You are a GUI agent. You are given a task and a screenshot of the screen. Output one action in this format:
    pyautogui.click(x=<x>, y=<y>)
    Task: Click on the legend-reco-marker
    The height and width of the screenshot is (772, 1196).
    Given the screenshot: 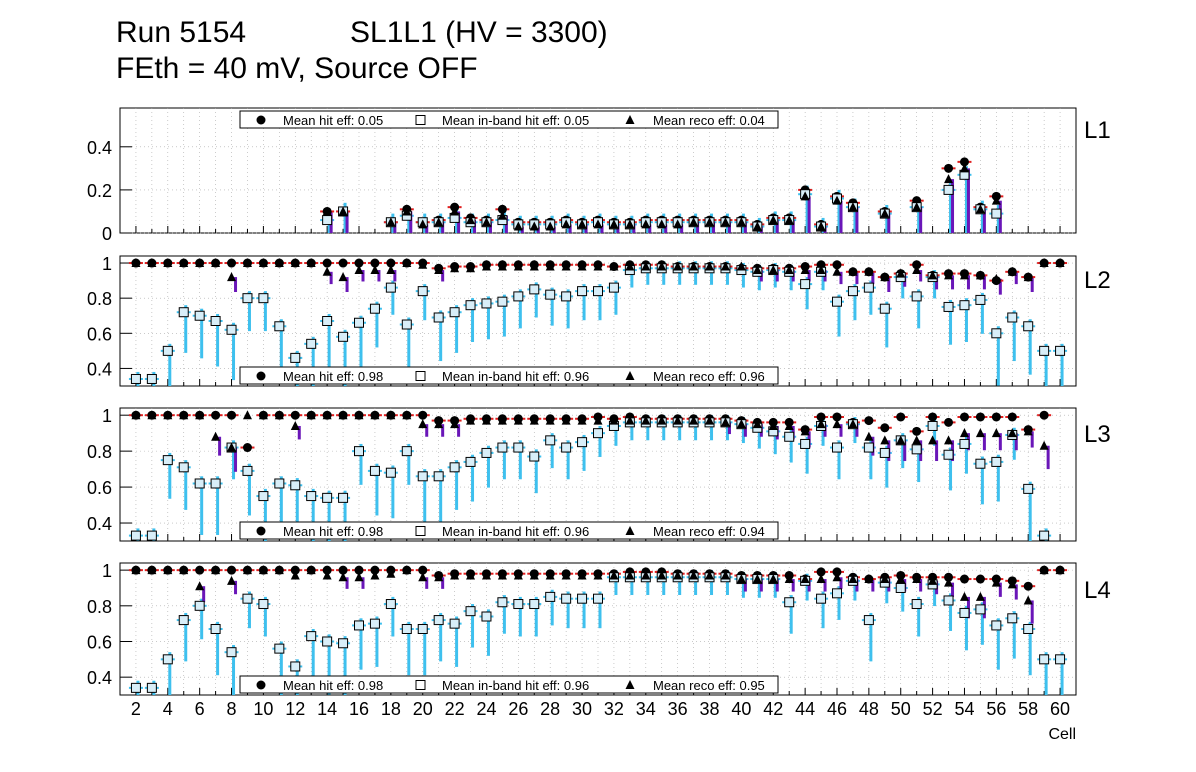 What is the action you would take?
    pyautogui.click(x=630, y=375)
    